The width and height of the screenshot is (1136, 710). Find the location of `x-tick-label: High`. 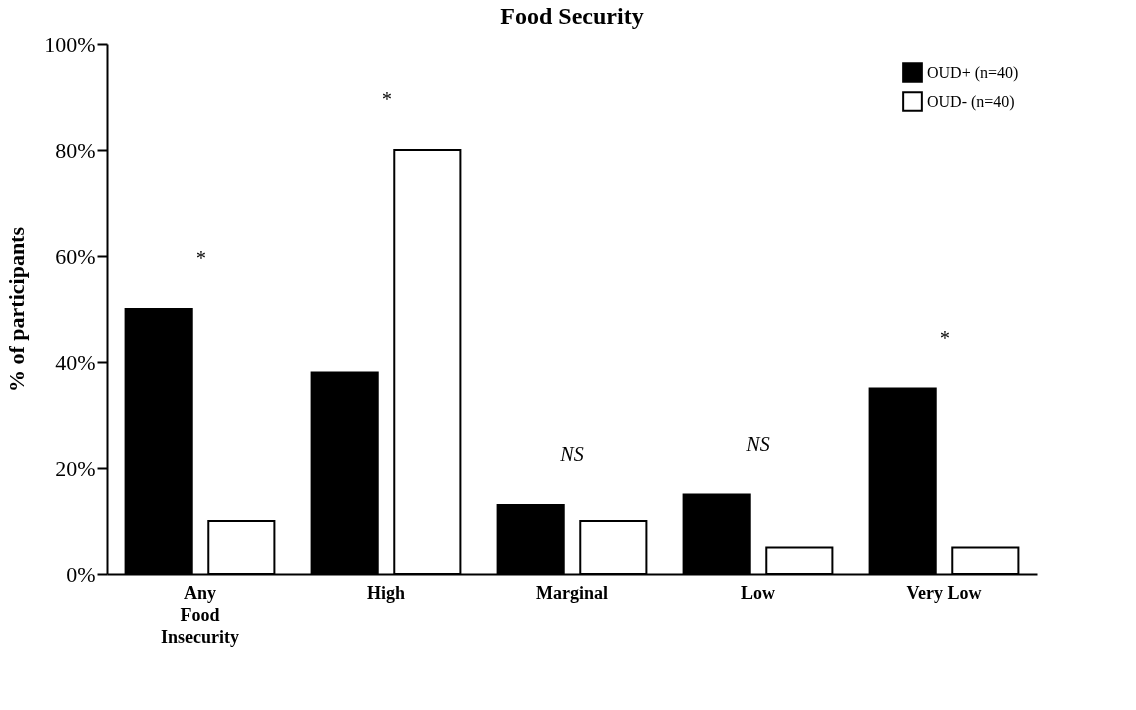

x-tick-label: High is located at coordinates (386, 592).